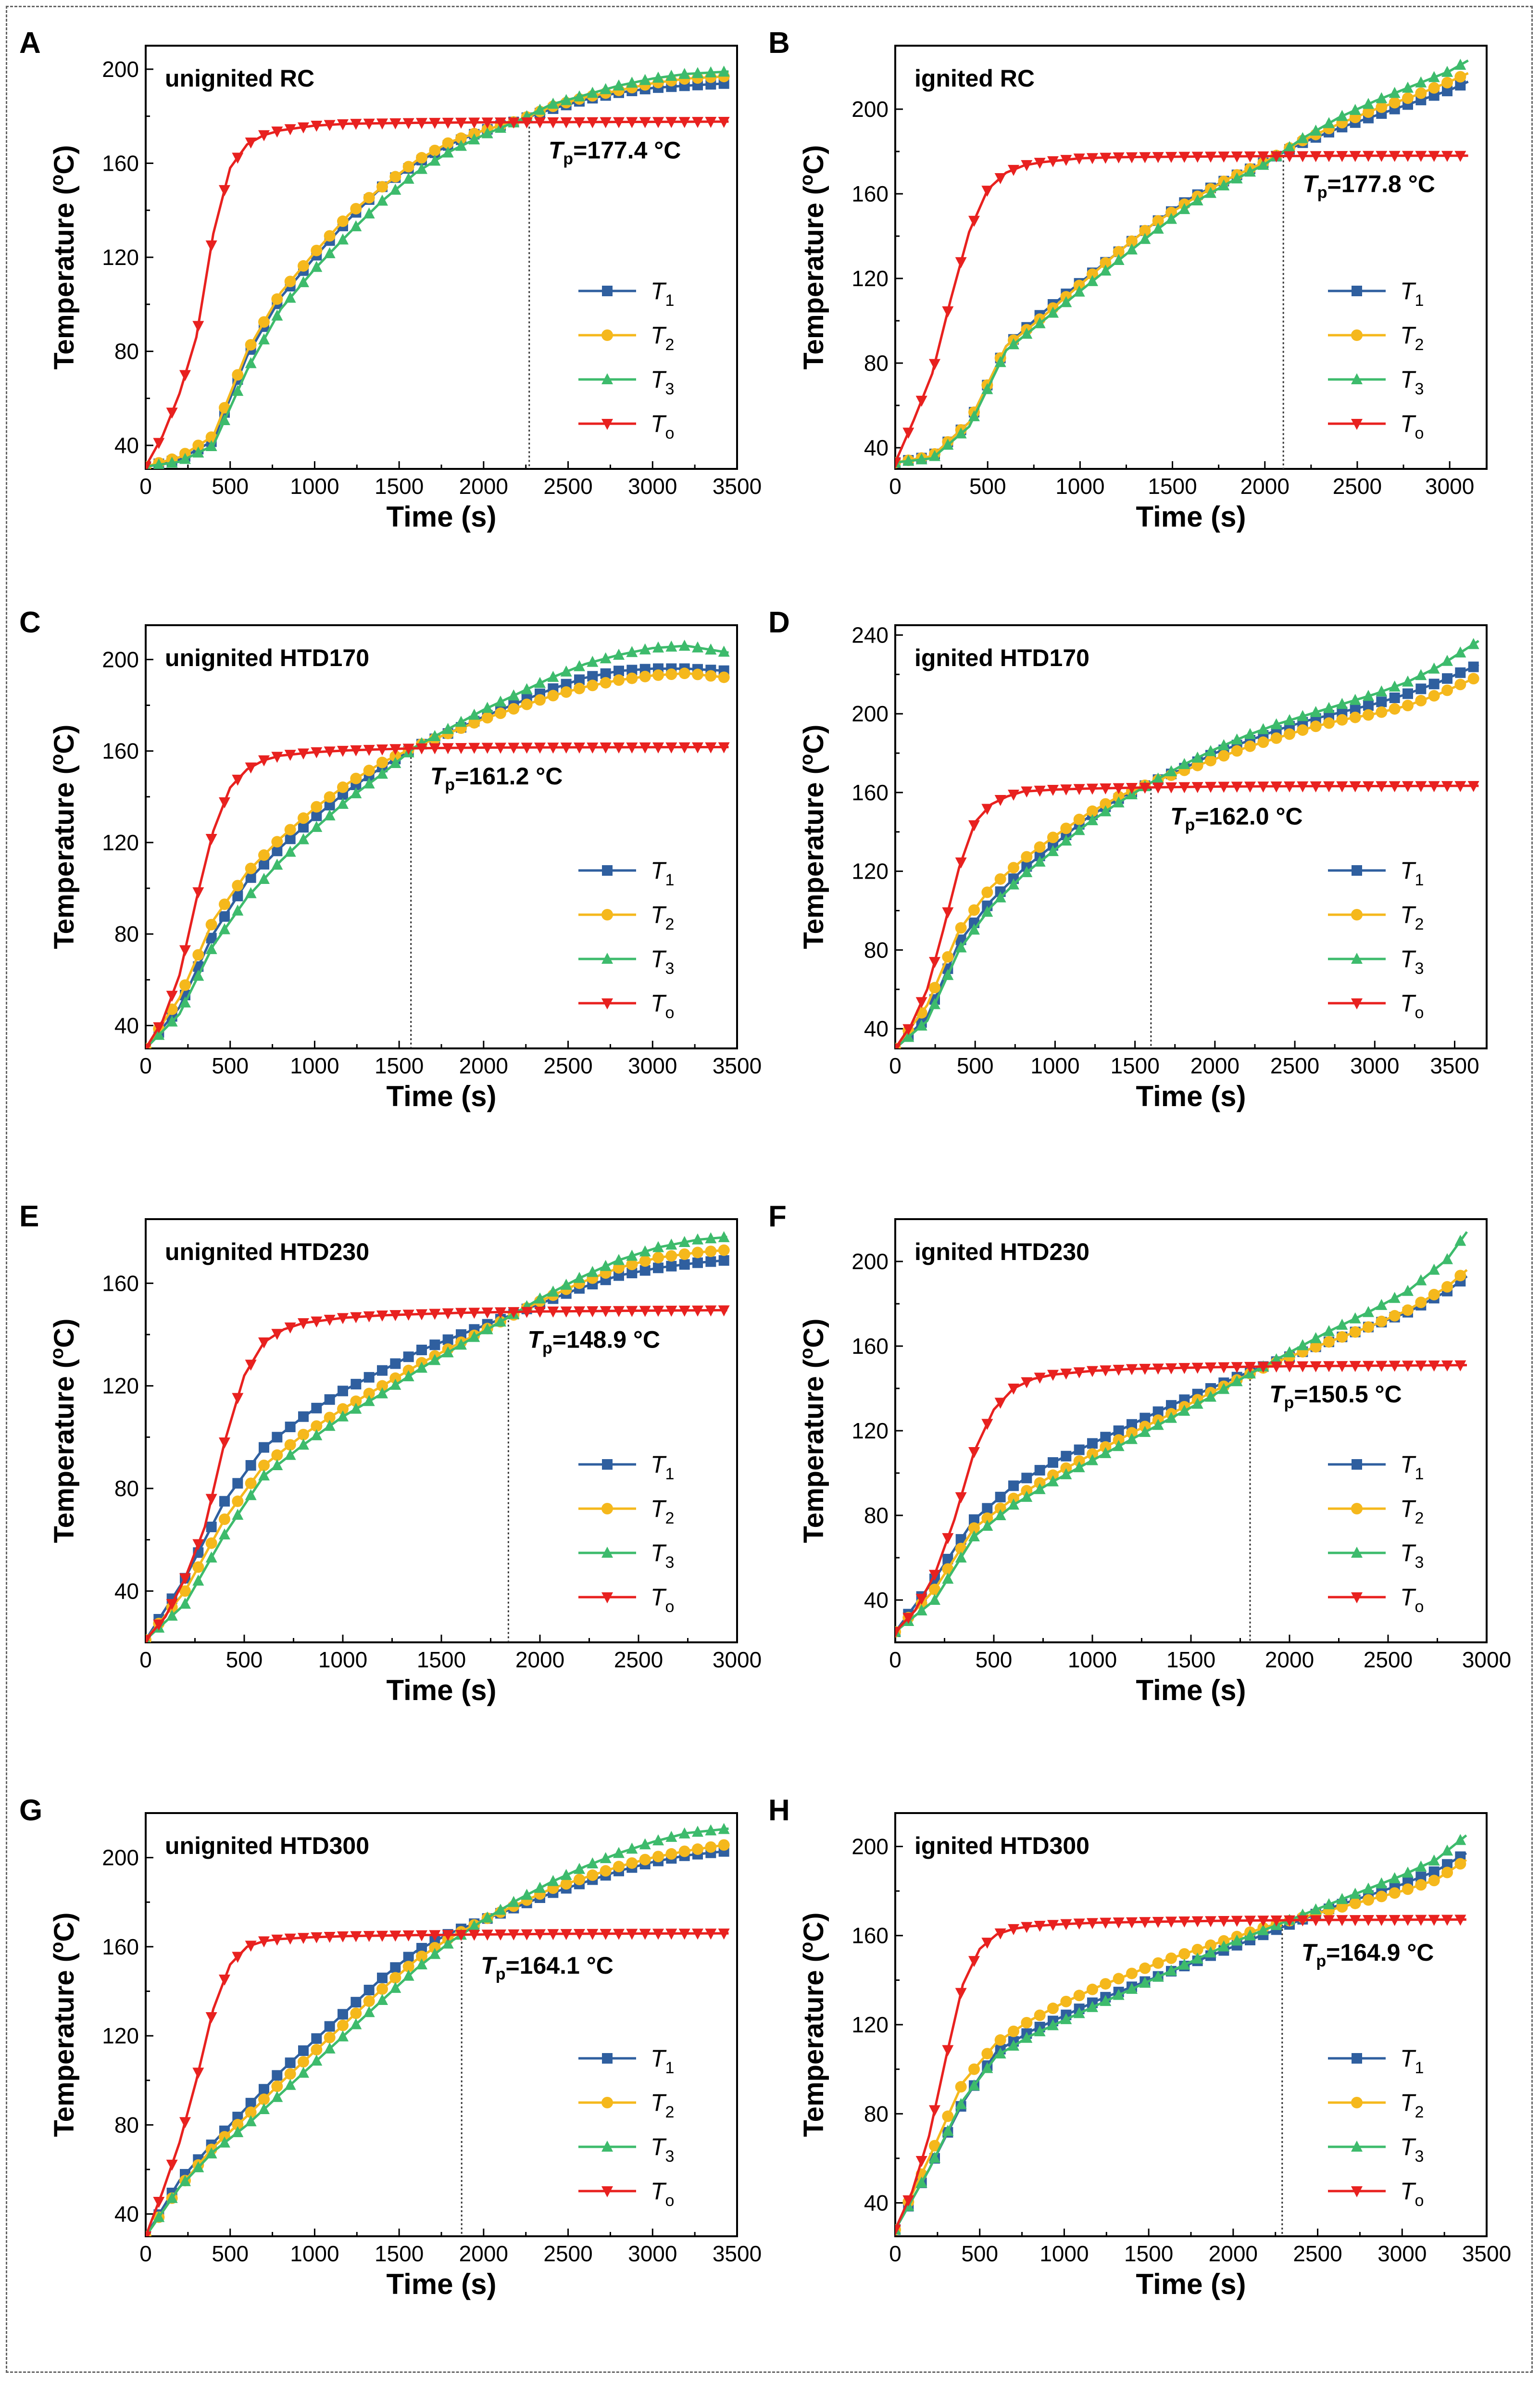  I want to click on x-tick-label: 1500, so click(1190, 1659).